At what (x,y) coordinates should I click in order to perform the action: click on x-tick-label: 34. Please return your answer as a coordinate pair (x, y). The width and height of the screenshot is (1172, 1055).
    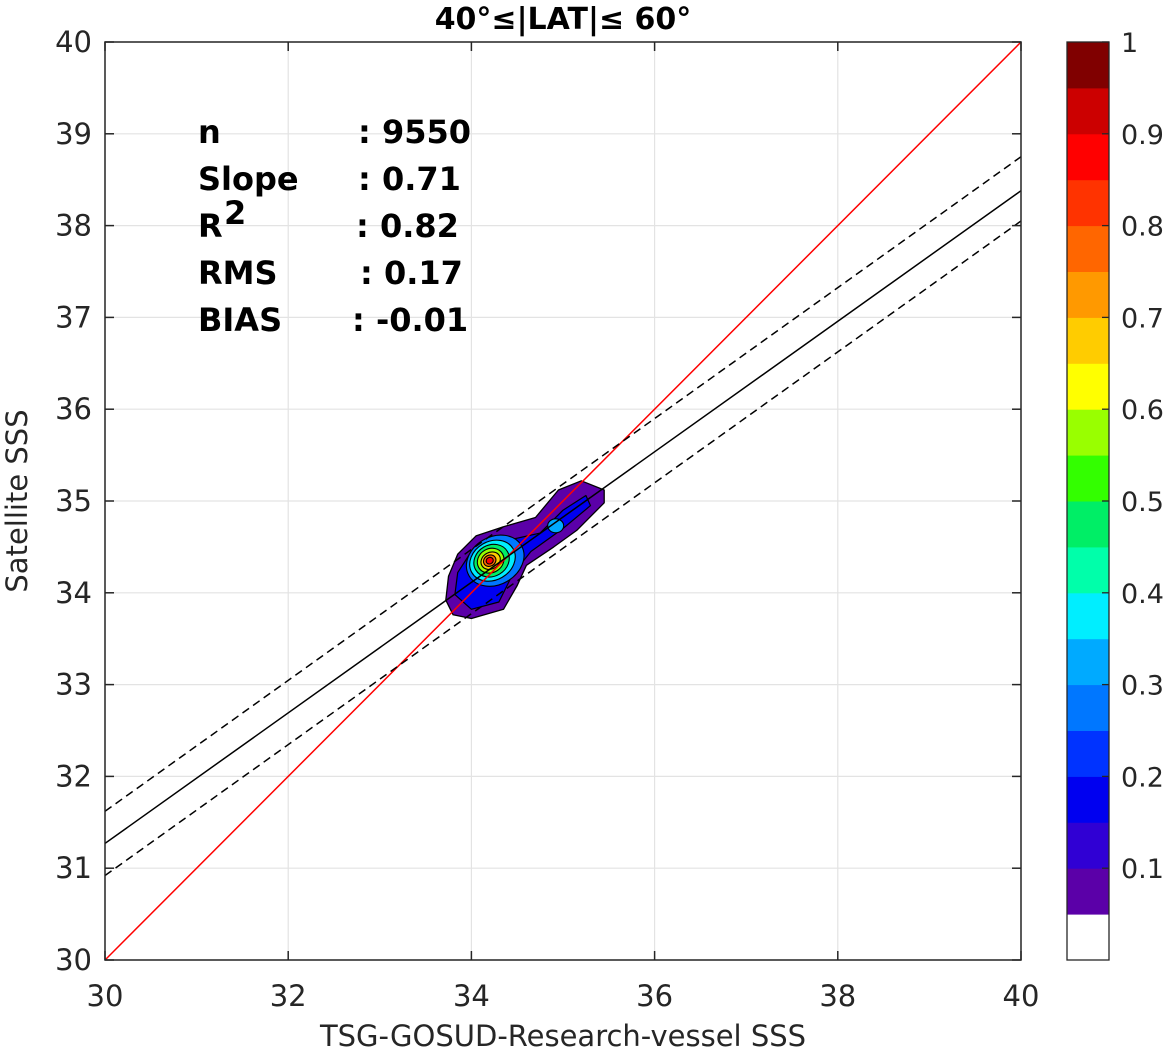
    Looking at the image, I should click on (471, 996).